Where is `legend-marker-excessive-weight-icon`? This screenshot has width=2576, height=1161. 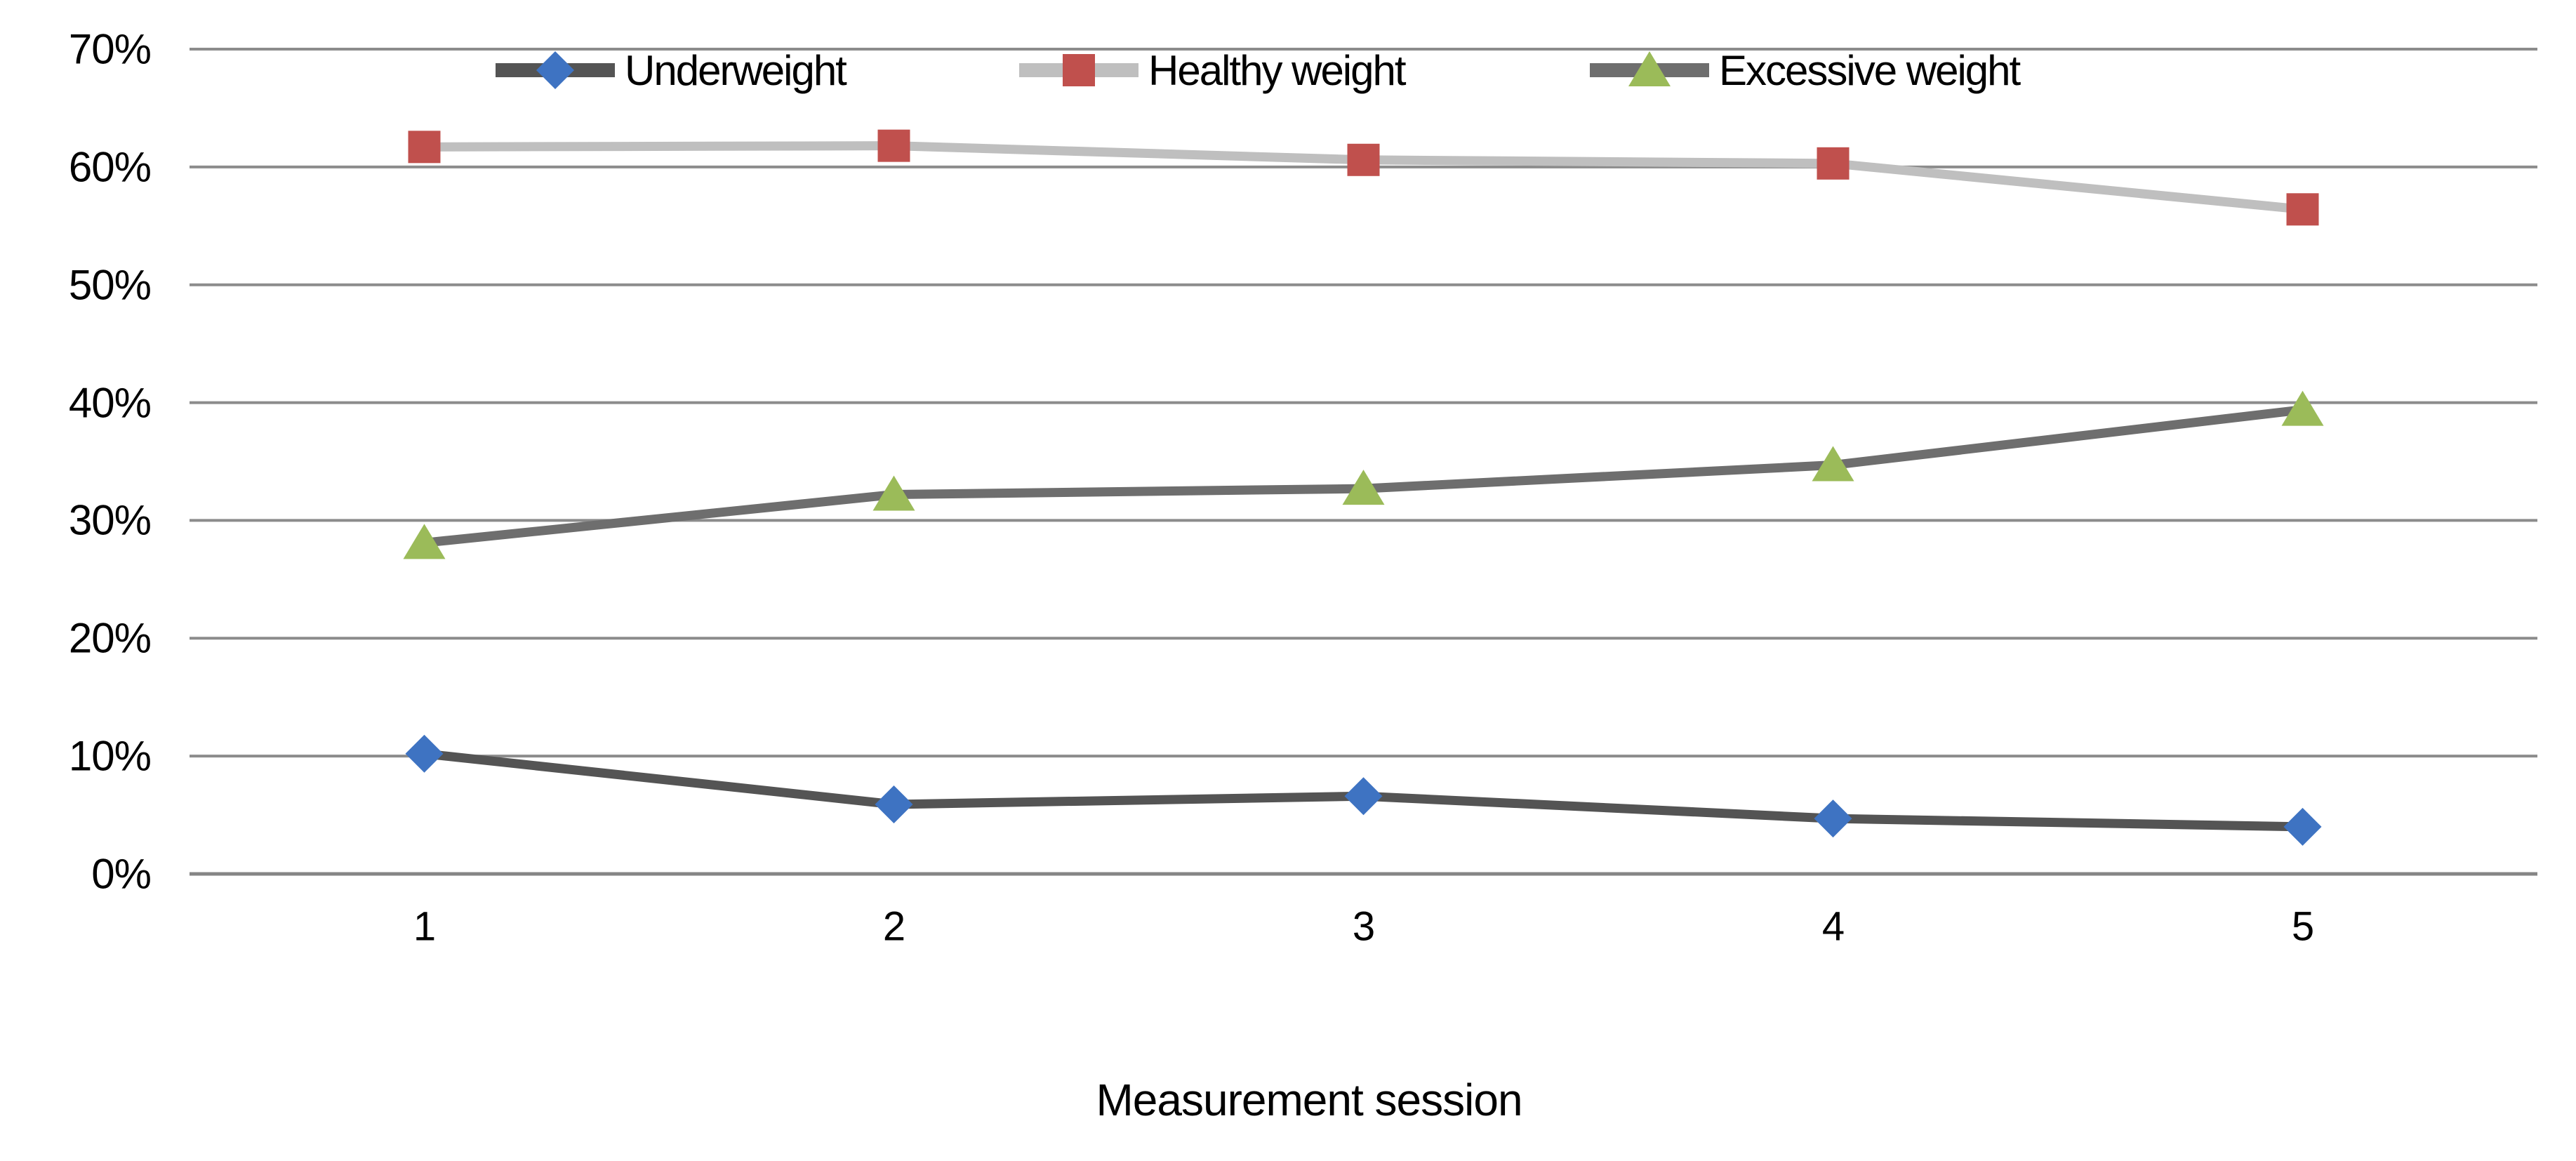
legend-marker-excessive-weight-icon is located at coordinates (1650, 68).